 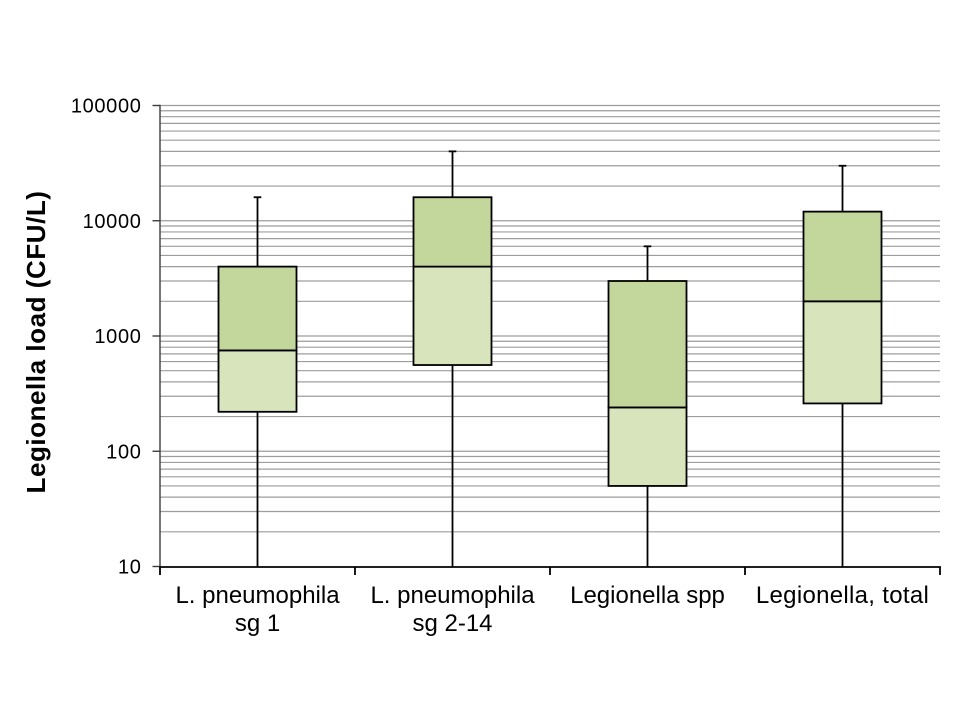 What do you see at coordinates (130, 568) in the screenshot?
I see `svg-text: 10` at bounding box center [130, 568].